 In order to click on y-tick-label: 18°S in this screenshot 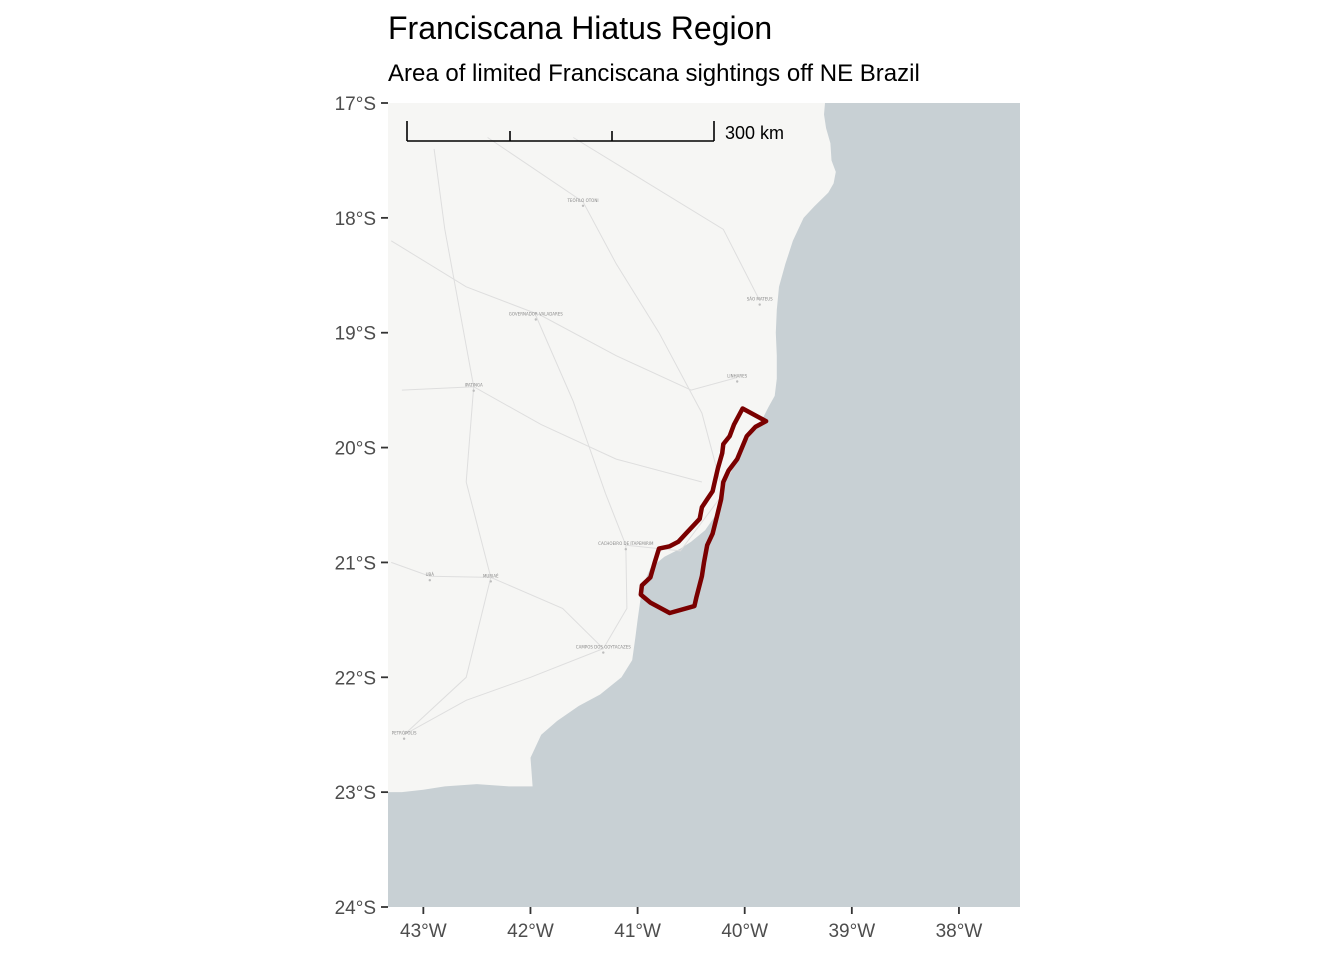, I will do `click(355, 219)`.